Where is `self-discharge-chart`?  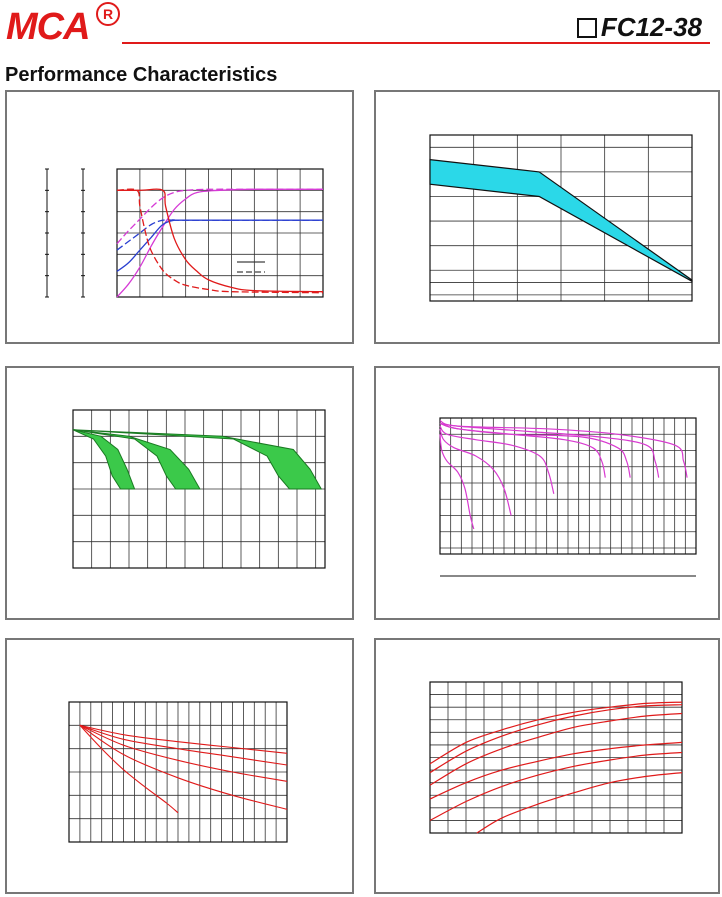 self-discharge-chart is located at coordinates (178, 772).